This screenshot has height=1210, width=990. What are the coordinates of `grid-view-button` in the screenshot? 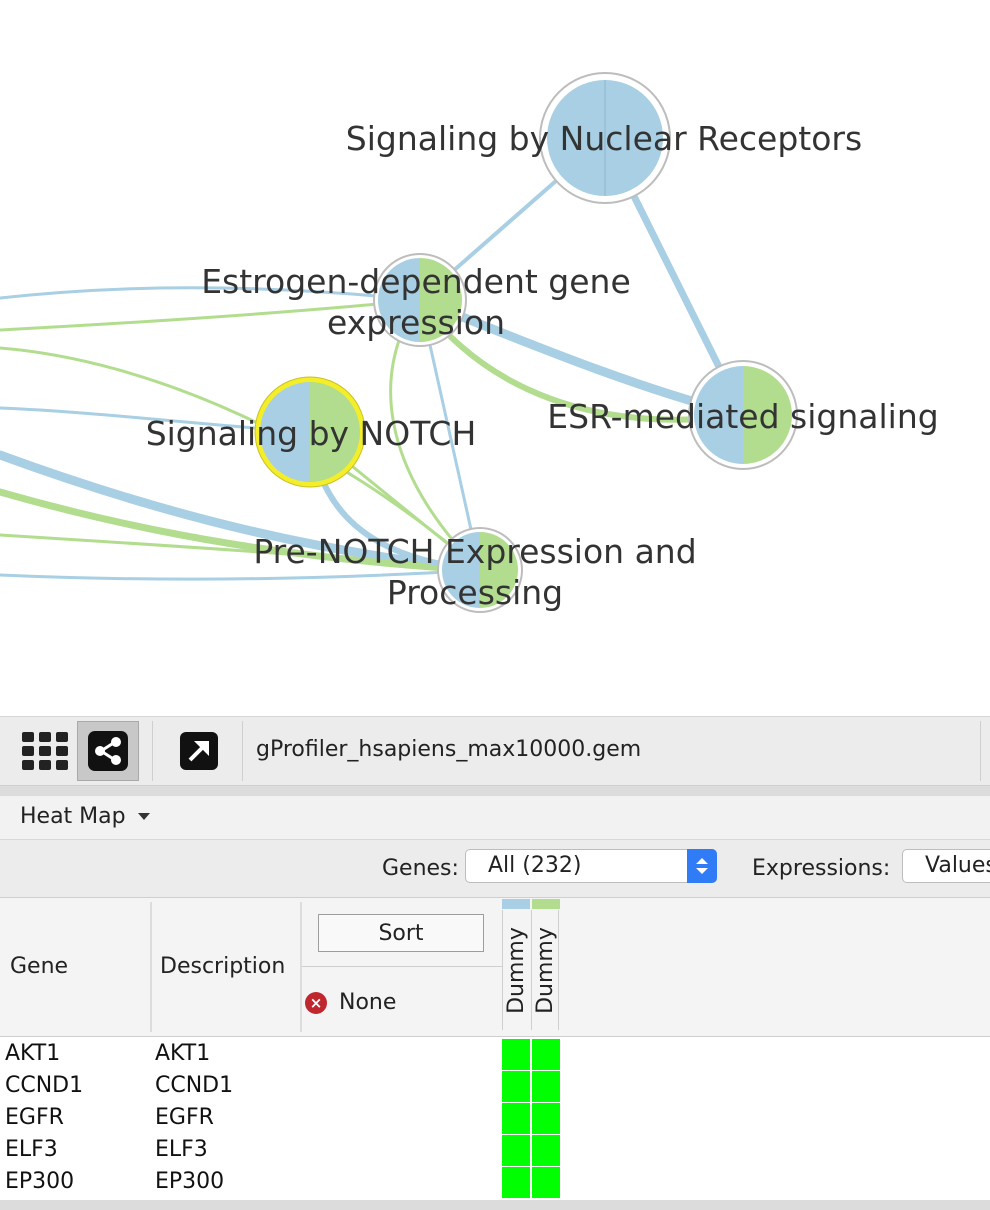 It's located at (45, 751).